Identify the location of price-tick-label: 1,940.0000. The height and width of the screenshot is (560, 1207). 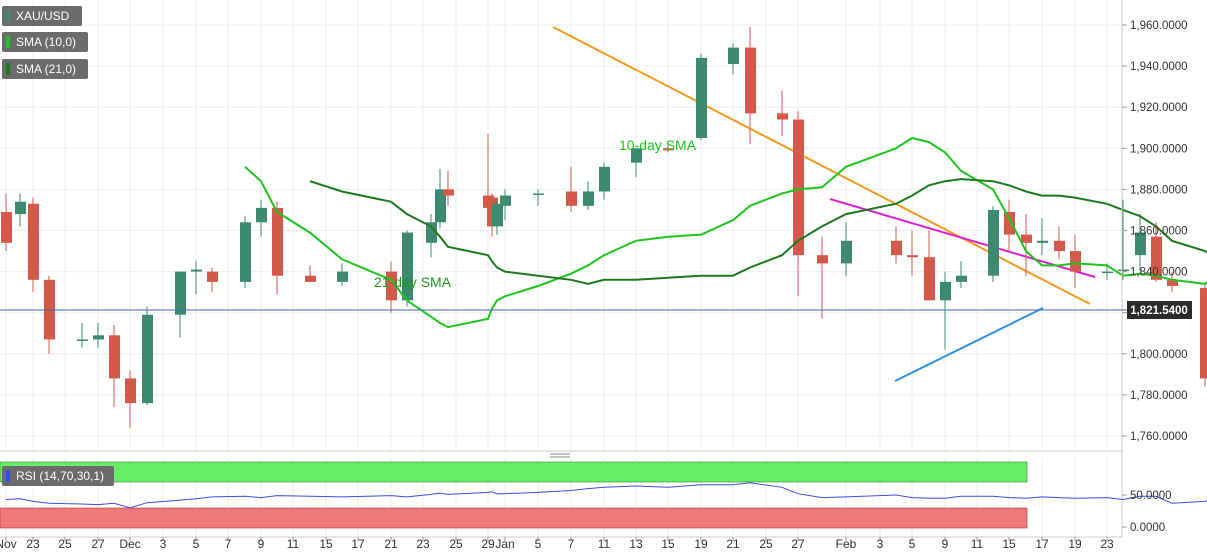
(1159, 67).